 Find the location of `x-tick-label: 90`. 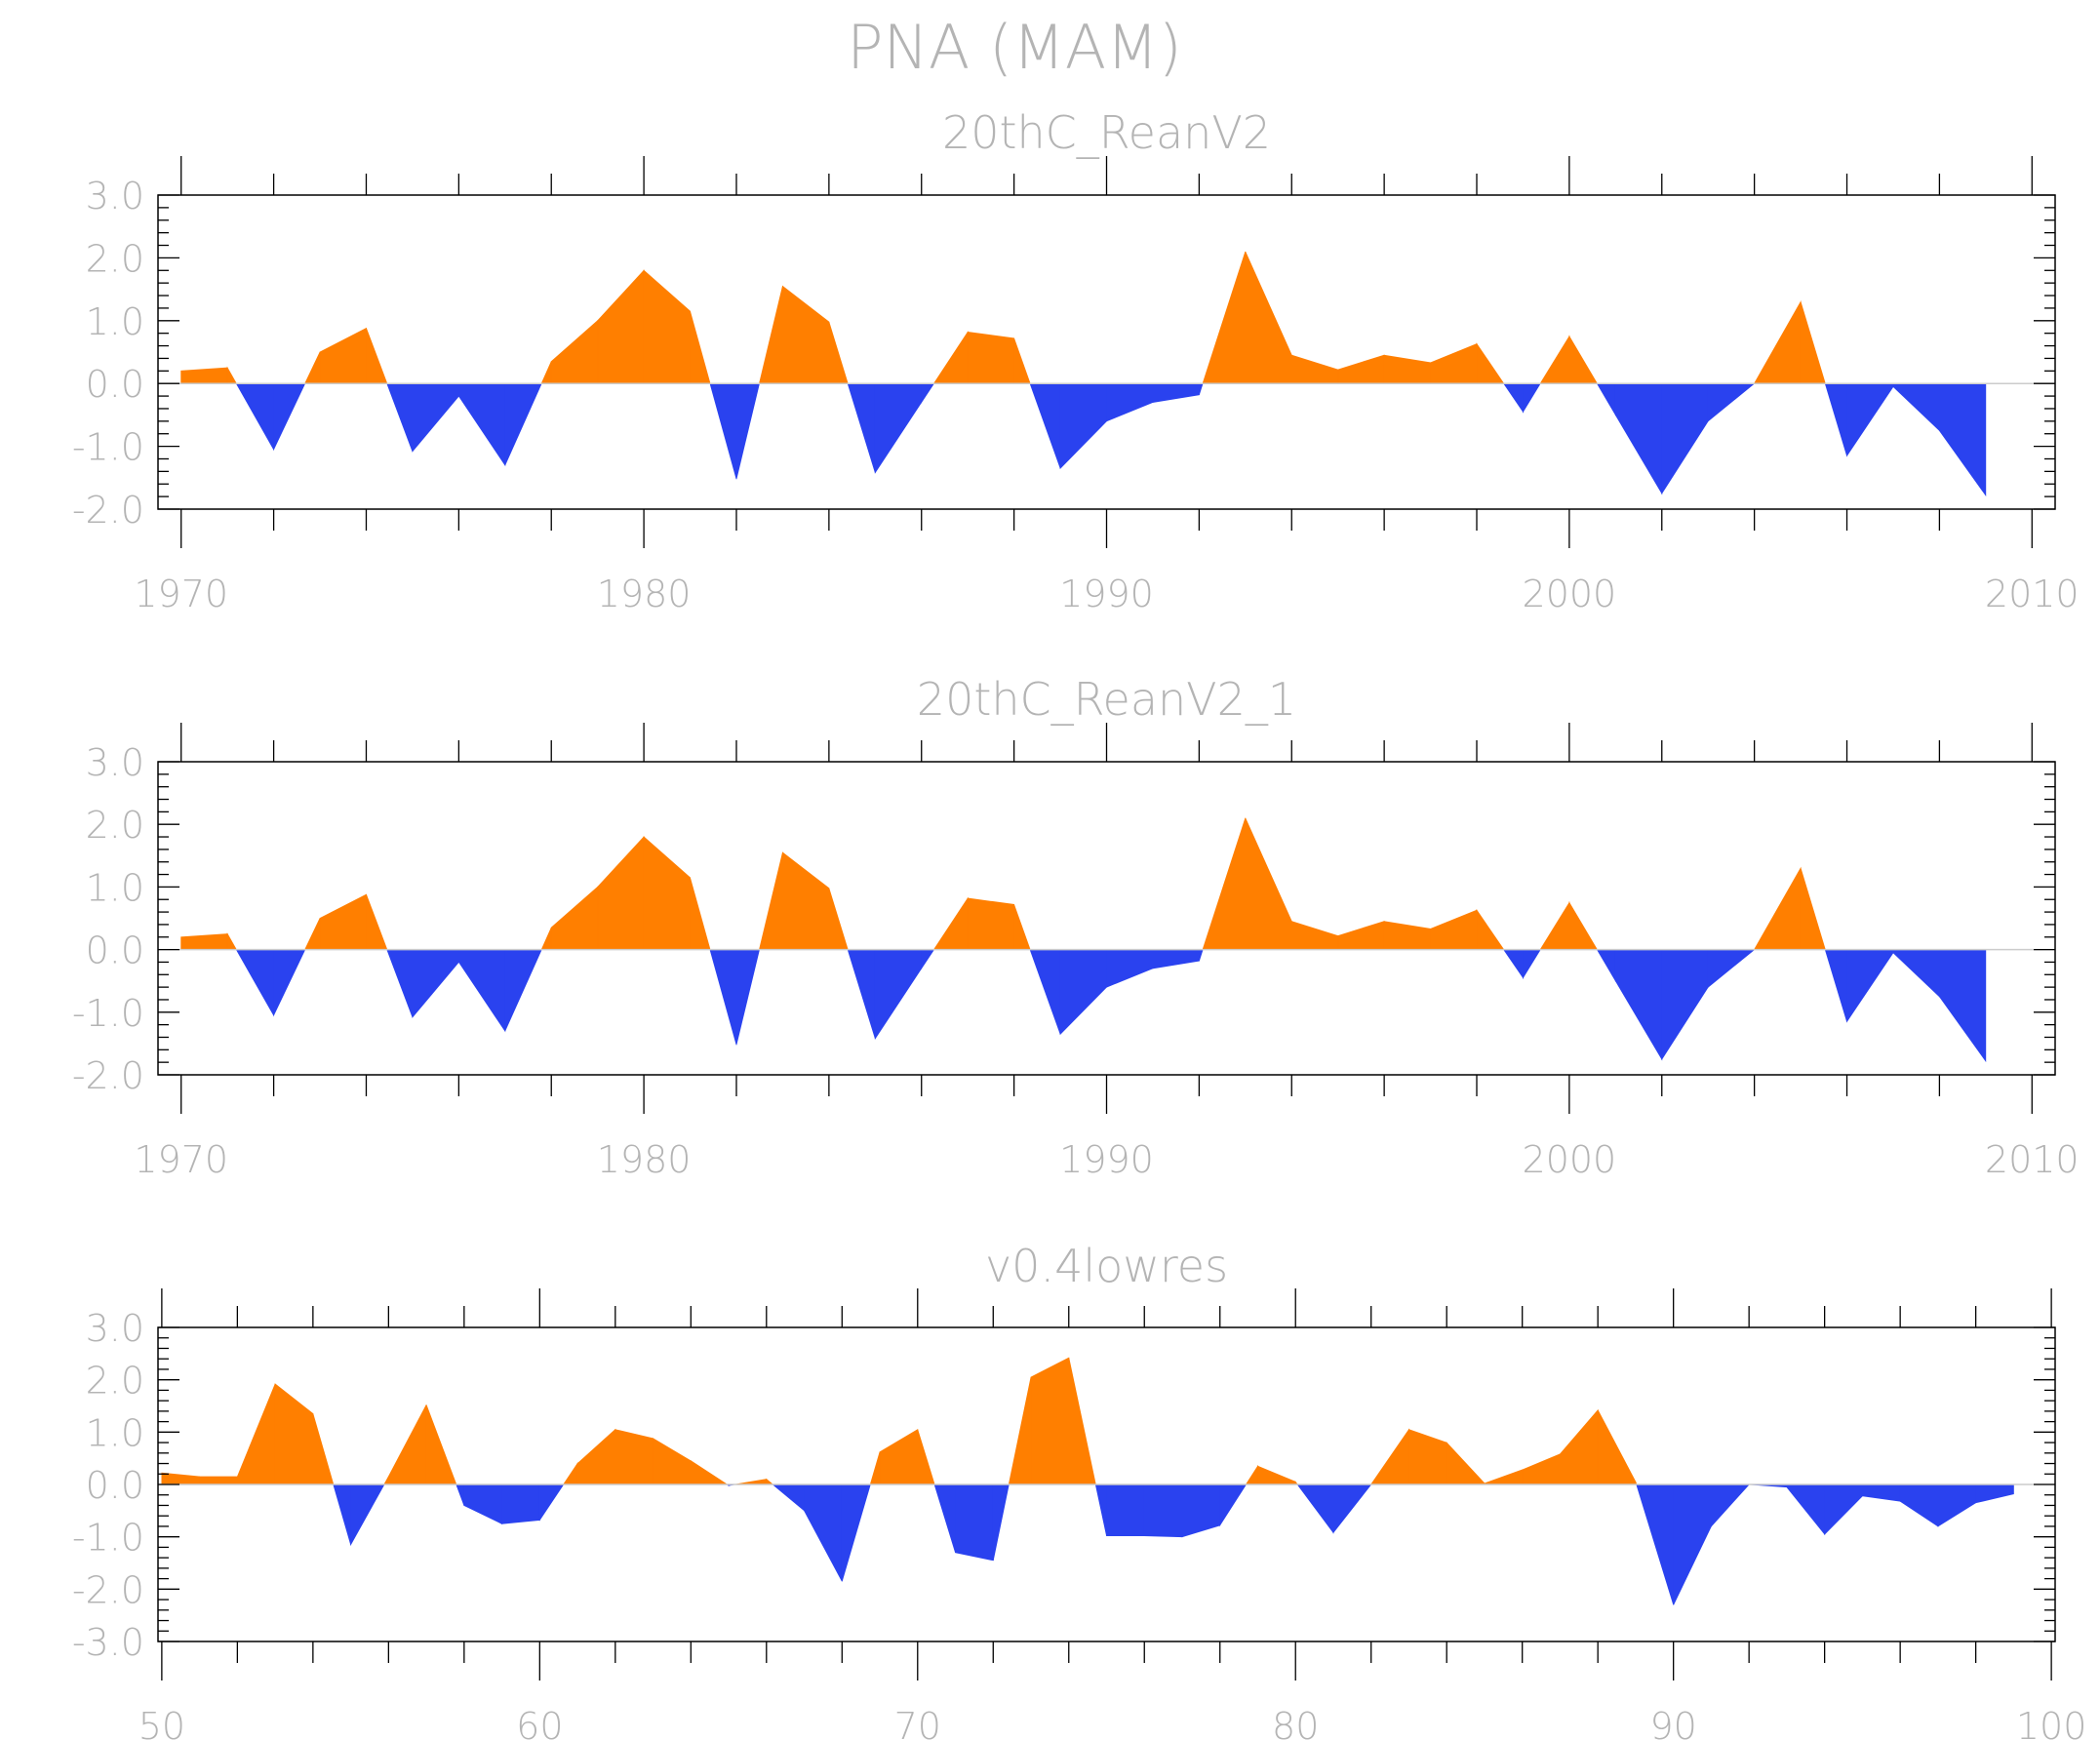

x-tick-label: 90 is located at coordinates (1673, 1722).